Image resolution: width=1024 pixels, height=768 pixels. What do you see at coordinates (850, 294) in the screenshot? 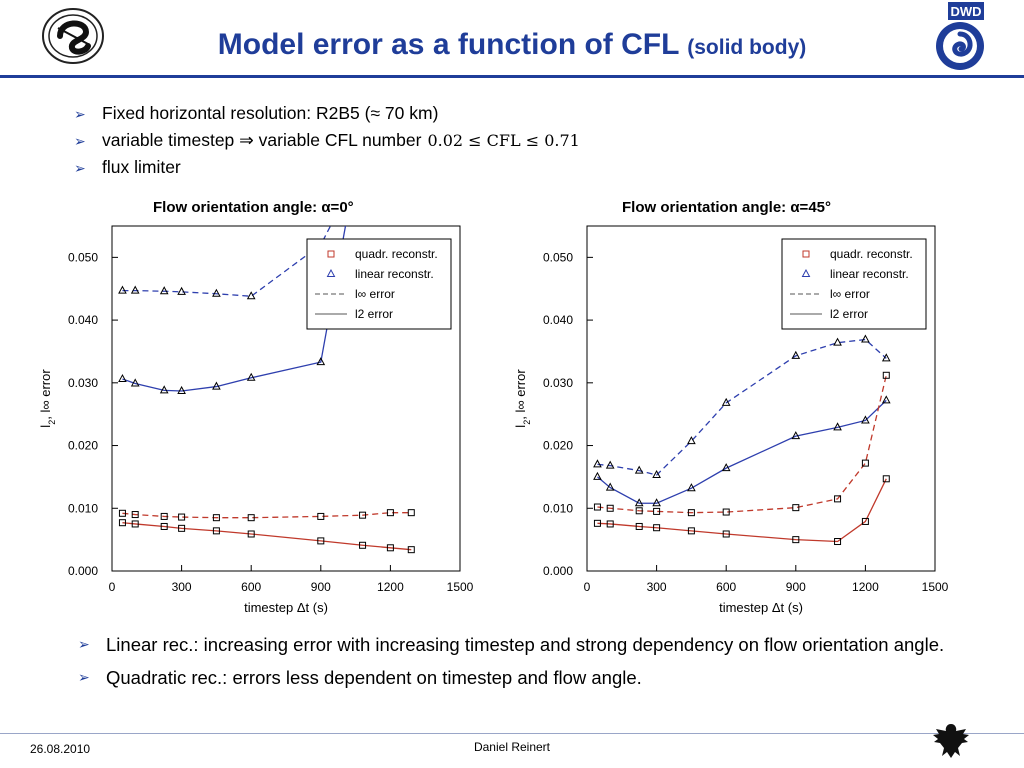
I see `chart-1-legend-label: l∞ error` at bounding box center [850, 294].